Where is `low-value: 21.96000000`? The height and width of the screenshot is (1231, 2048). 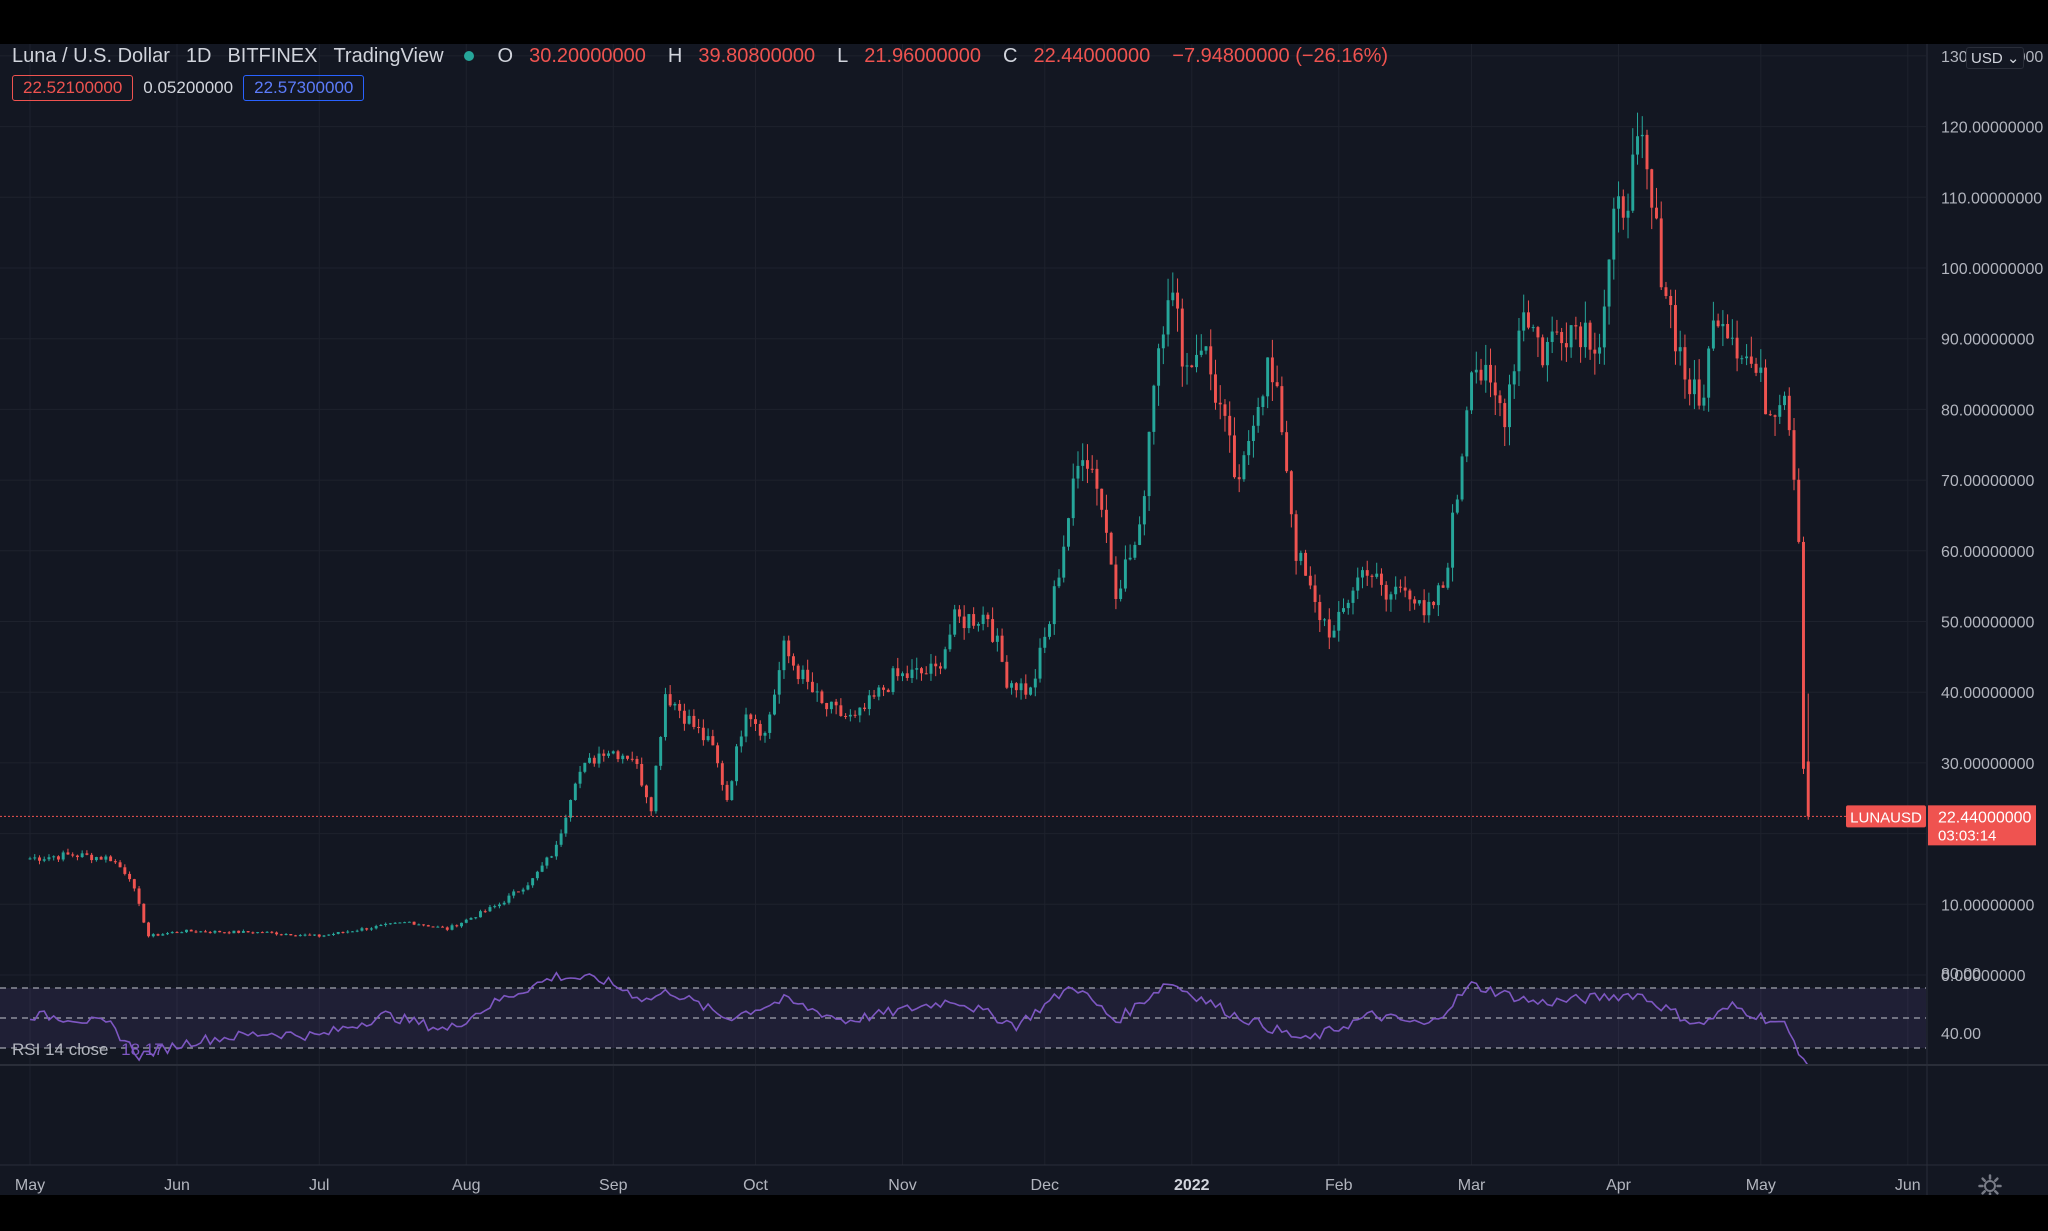 low-value: 21.96000000 is located at coordinates (923, 56).